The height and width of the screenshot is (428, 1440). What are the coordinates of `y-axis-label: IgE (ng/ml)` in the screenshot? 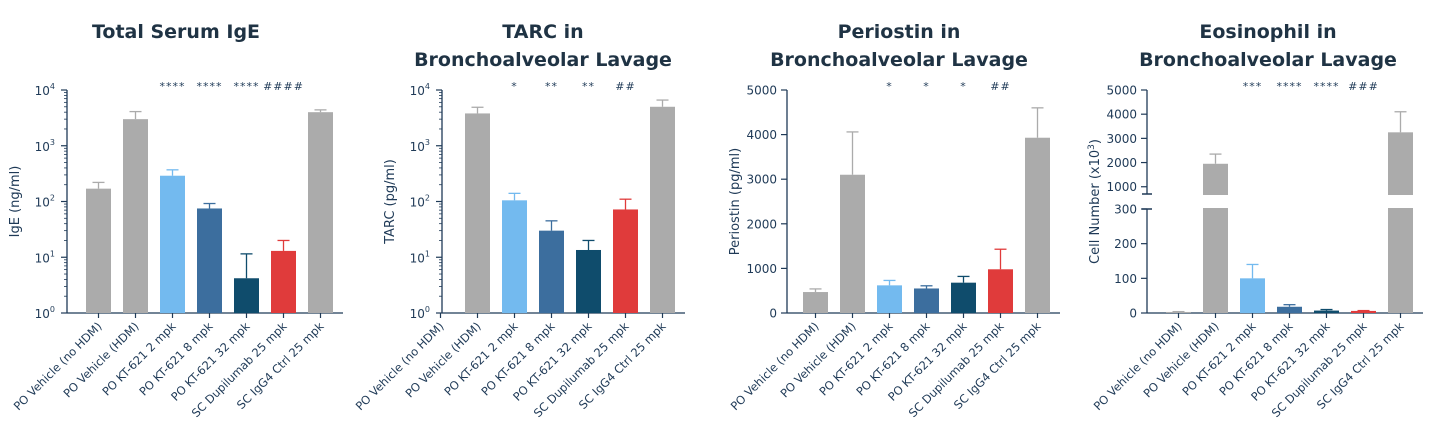 It's located at (15, 202).